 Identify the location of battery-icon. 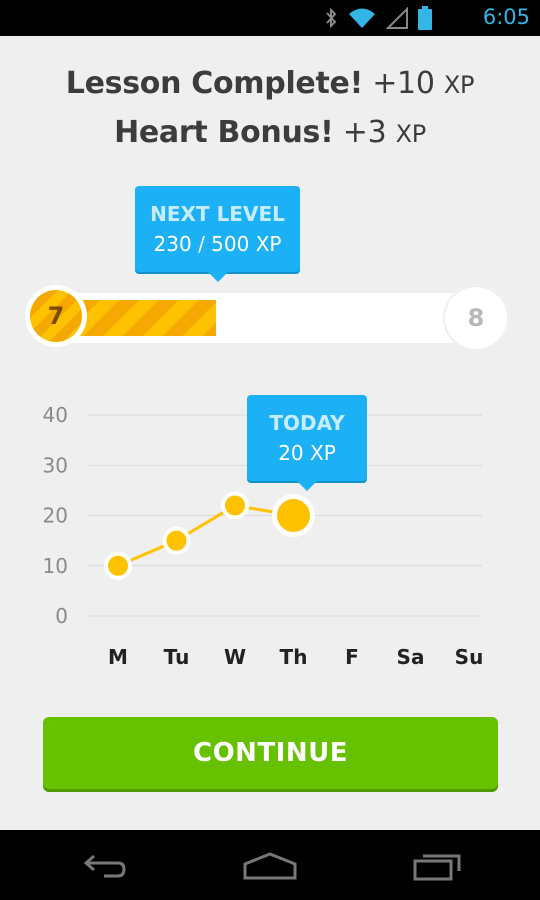
(425, 18).